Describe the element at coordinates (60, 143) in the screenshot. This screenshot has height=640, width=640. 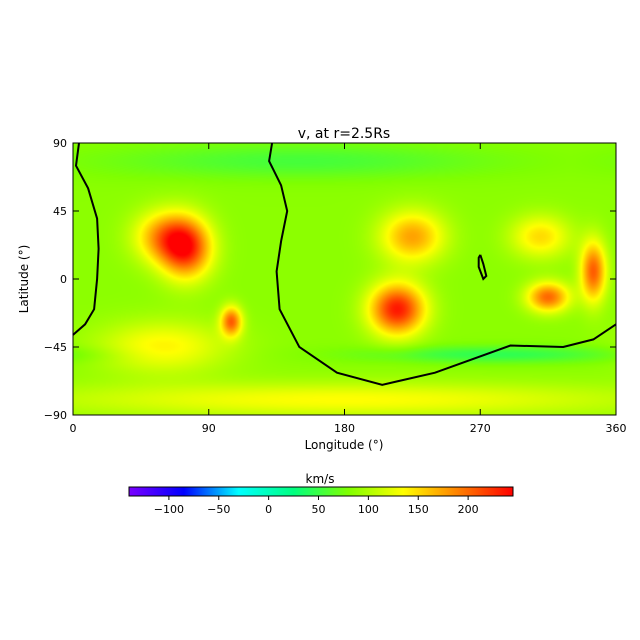
I see `y-tick-label: 90` at that location.